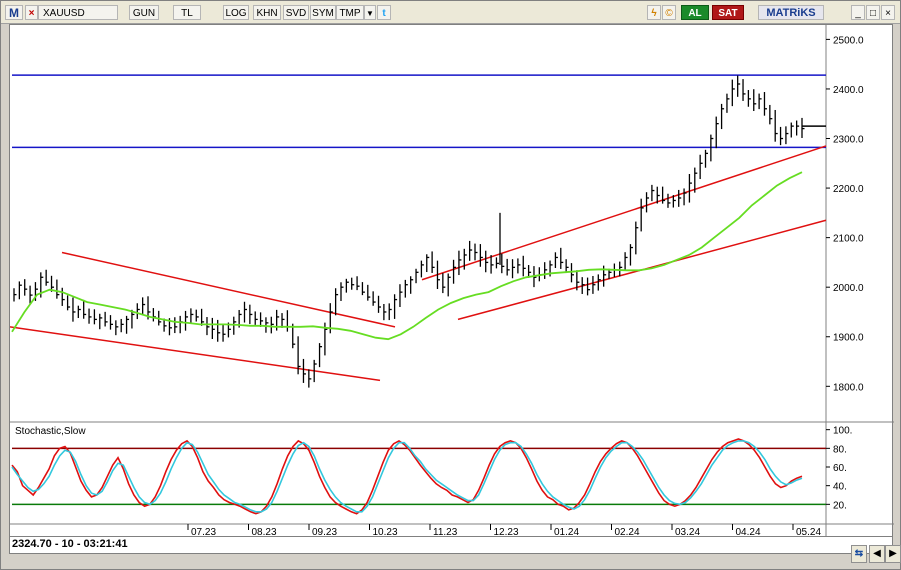 Image resolution: width=901 pixels, height=570 pixels. I want to click on stoch-tick-label: 100., so click(842, 431).